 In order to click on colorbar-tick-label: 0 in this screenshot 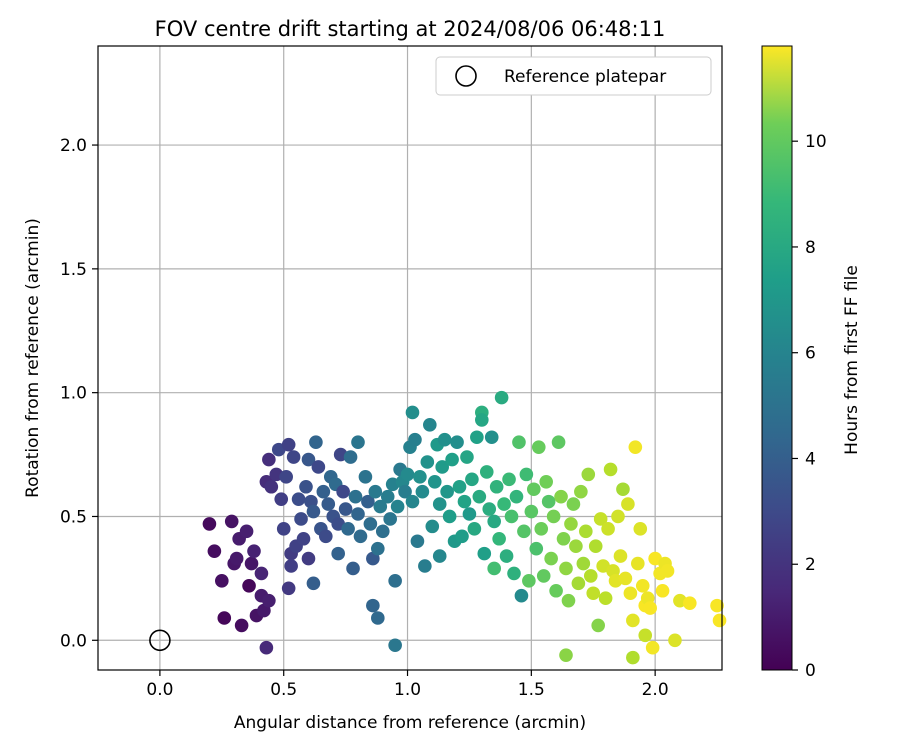, I will do `click(810, 671)`.